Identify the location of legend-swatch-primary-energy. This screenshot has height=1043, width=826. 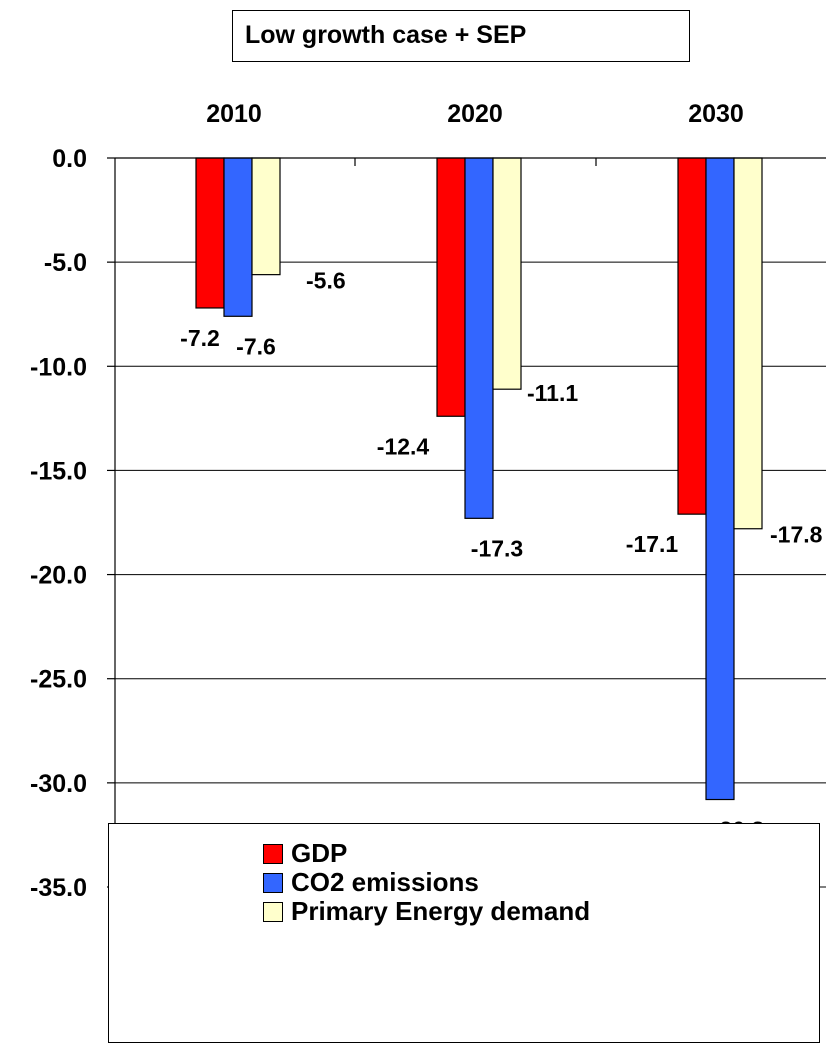
(273, 911).